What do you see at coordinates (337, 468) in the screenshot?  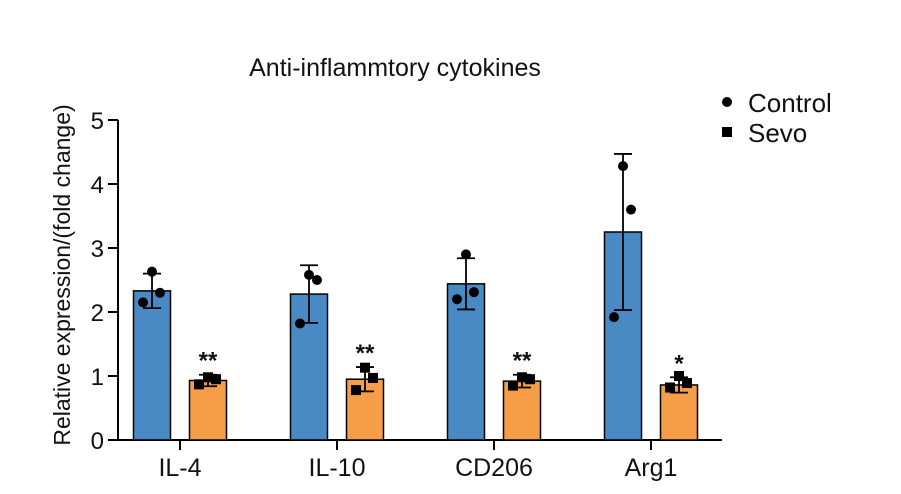 I see `category-label: IL-10` at bounding box center [337, 468].